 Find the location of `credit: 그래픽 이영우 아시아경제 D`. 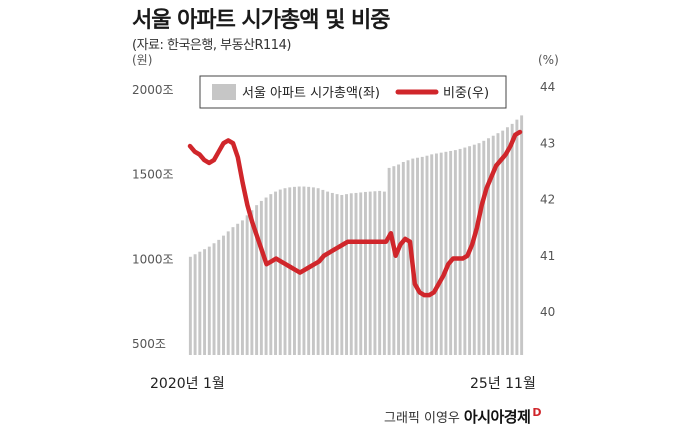

credit: 그래픽 이영우 아시아경제 D is located at coordinates (463, 416).